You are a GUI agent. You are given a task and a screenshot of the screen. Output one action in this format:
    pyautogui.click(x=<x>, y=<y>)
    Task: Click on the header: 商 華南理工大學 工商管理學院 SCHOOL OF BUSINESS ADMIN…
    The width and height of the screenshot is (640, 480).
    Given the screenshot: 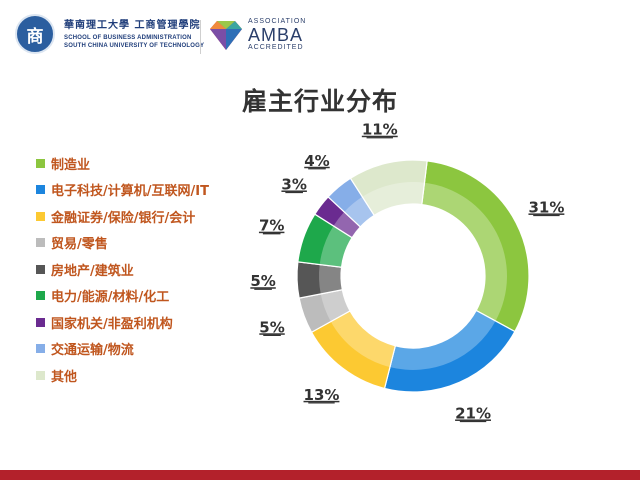 What is the action you would take?
    pyautogui.click(x=320, y=35)
    